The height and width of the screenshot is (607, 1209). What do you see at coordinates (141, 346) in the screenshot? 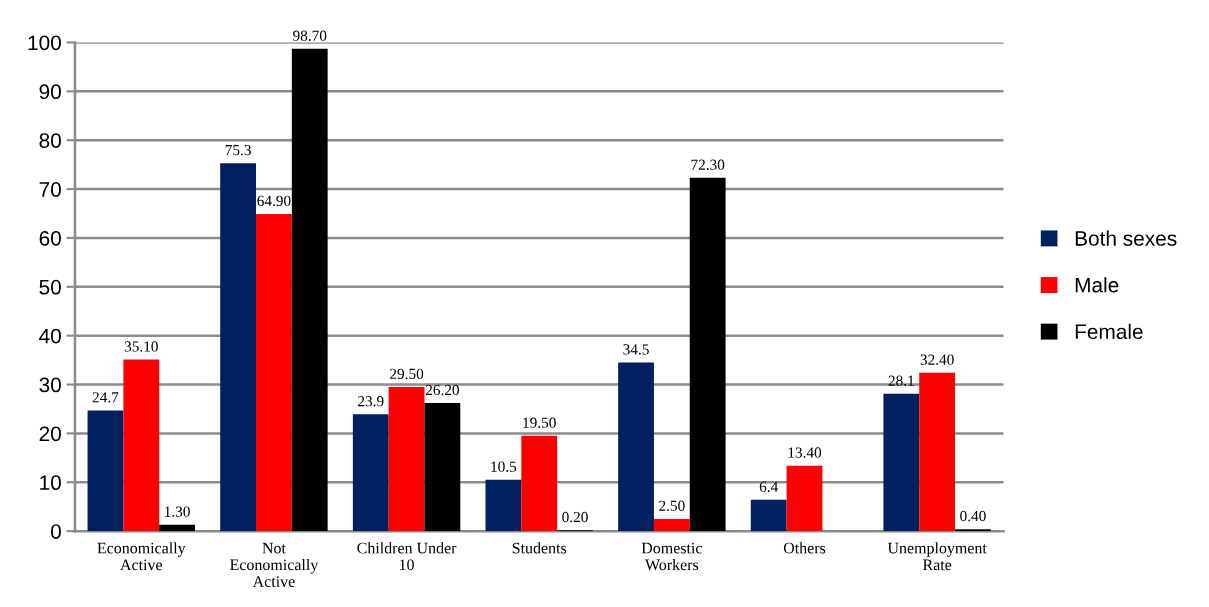
I see `data-label: 35.10` at bounding box center [141, 346].